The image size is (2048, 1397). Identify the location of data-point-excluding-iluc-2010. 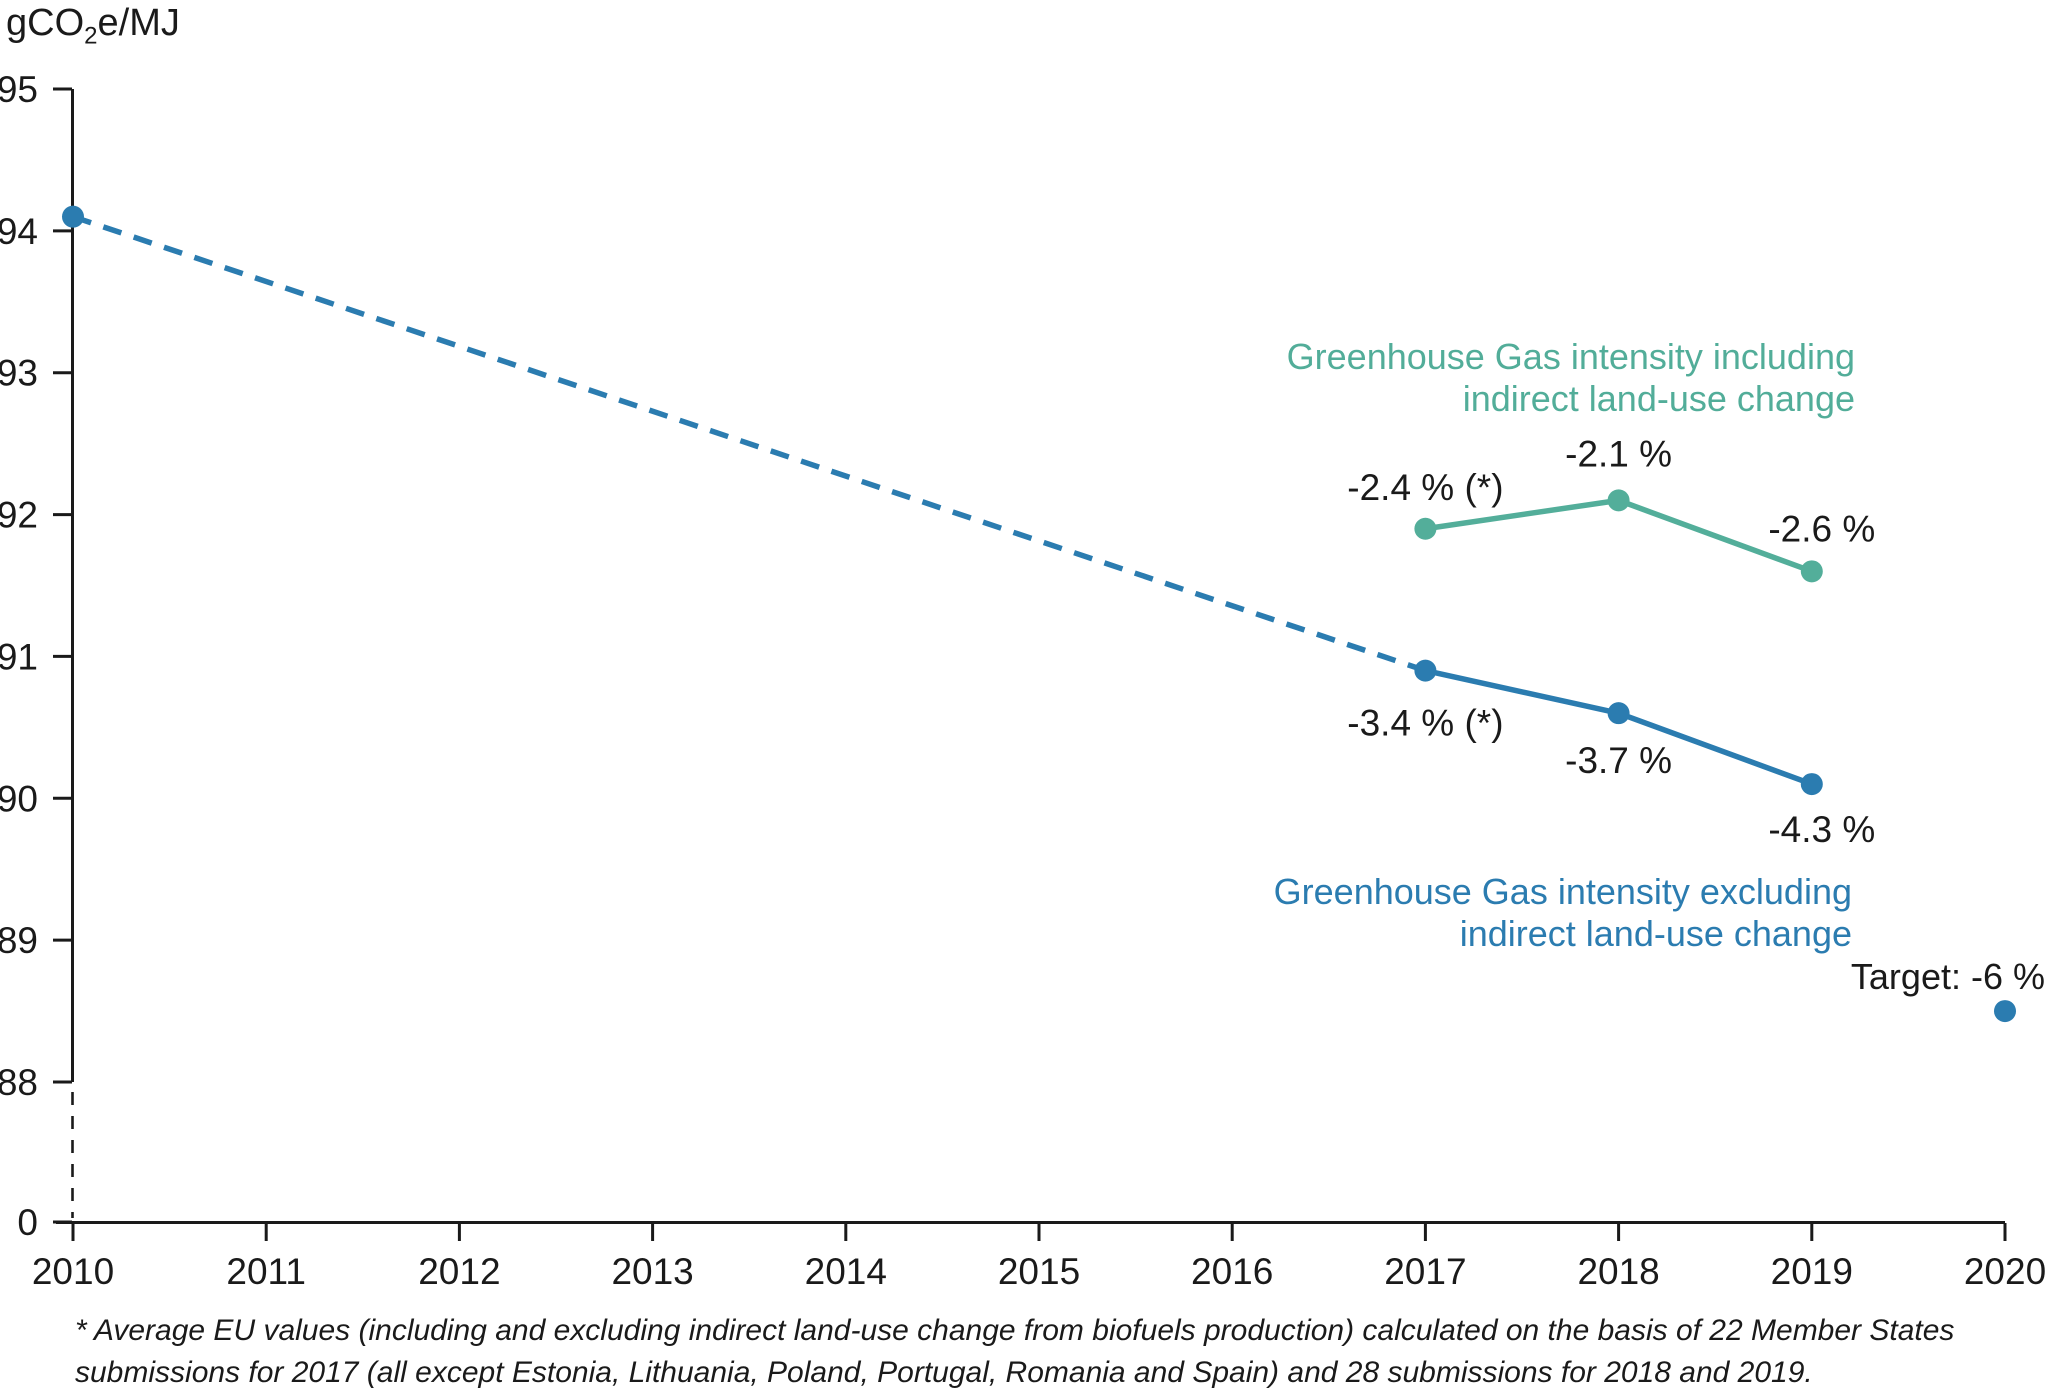
(73, 216).